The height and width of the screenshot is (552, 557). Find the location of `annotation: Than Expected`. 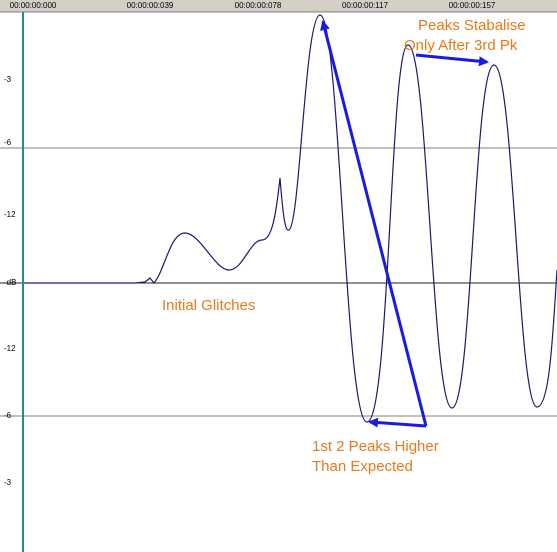

annotation: Than Expected is located at coordinates (362, 466).